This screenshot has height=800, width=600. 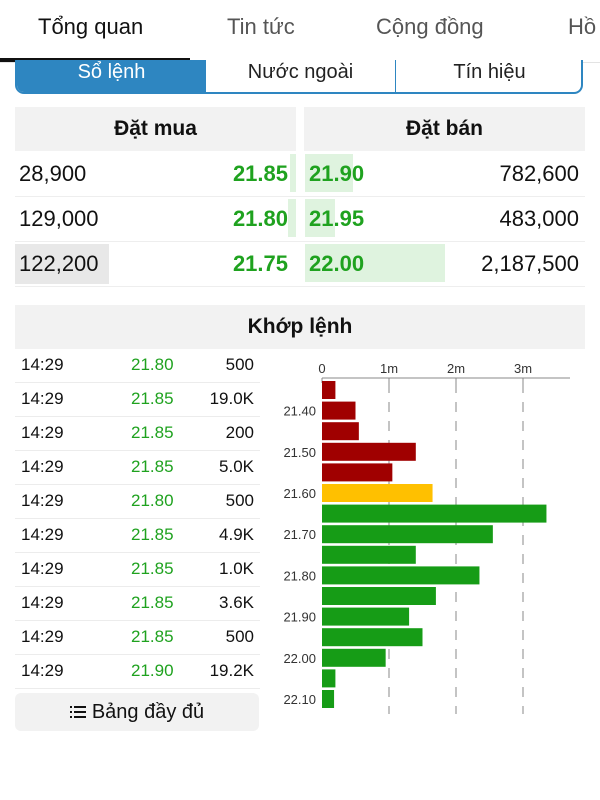 I want to click on segment-divider, so click(x=395, y=76).